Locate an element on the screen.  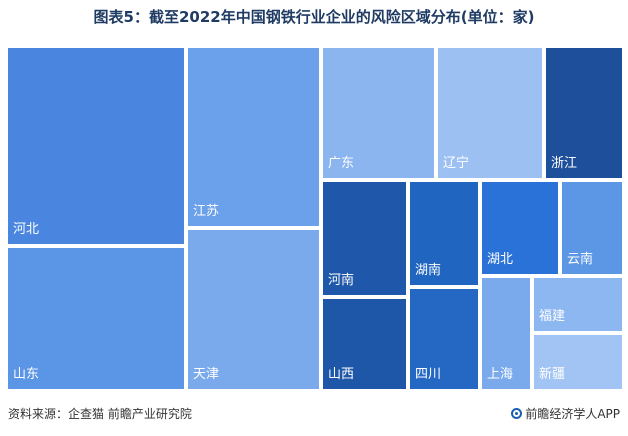
treemap-cell-label: 新疆 is located at coordinates (552, 374).